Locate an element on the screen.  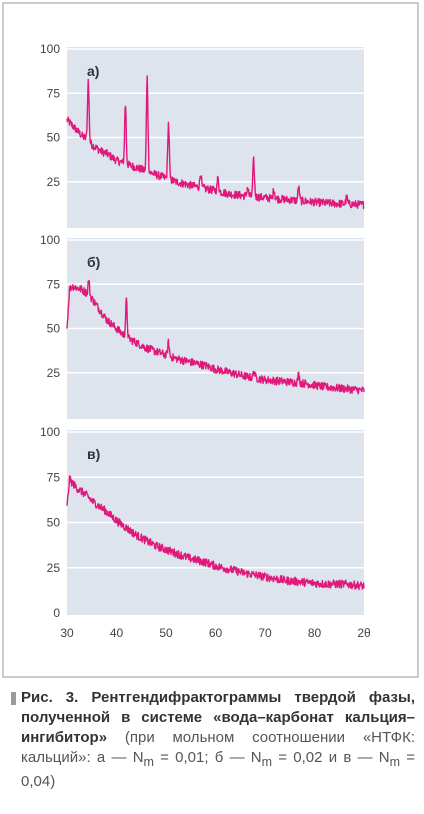
x-tick-label: 30 is located at coordinates (67, 633).